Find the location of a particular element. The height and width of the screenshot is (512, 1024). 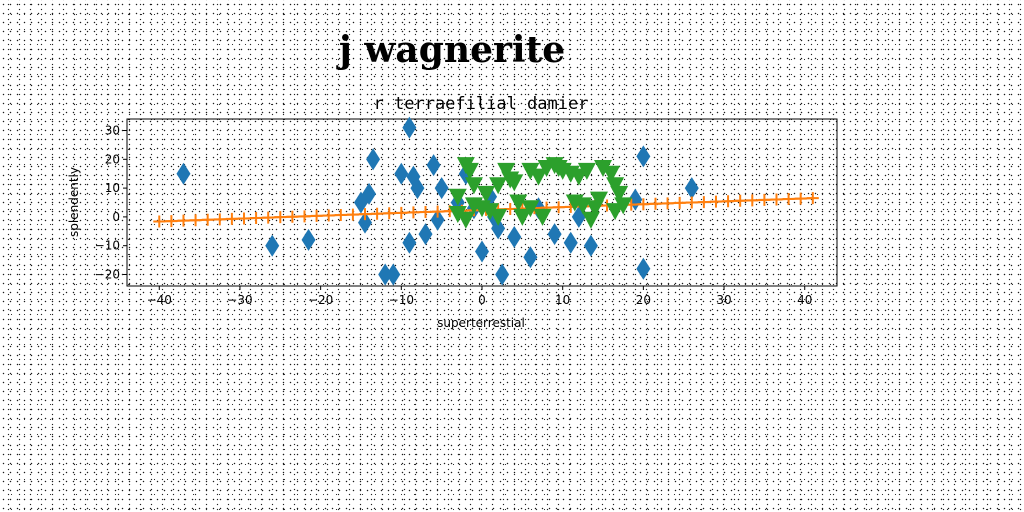

y-axis-label: splendently is located at coordinates (74, 202).